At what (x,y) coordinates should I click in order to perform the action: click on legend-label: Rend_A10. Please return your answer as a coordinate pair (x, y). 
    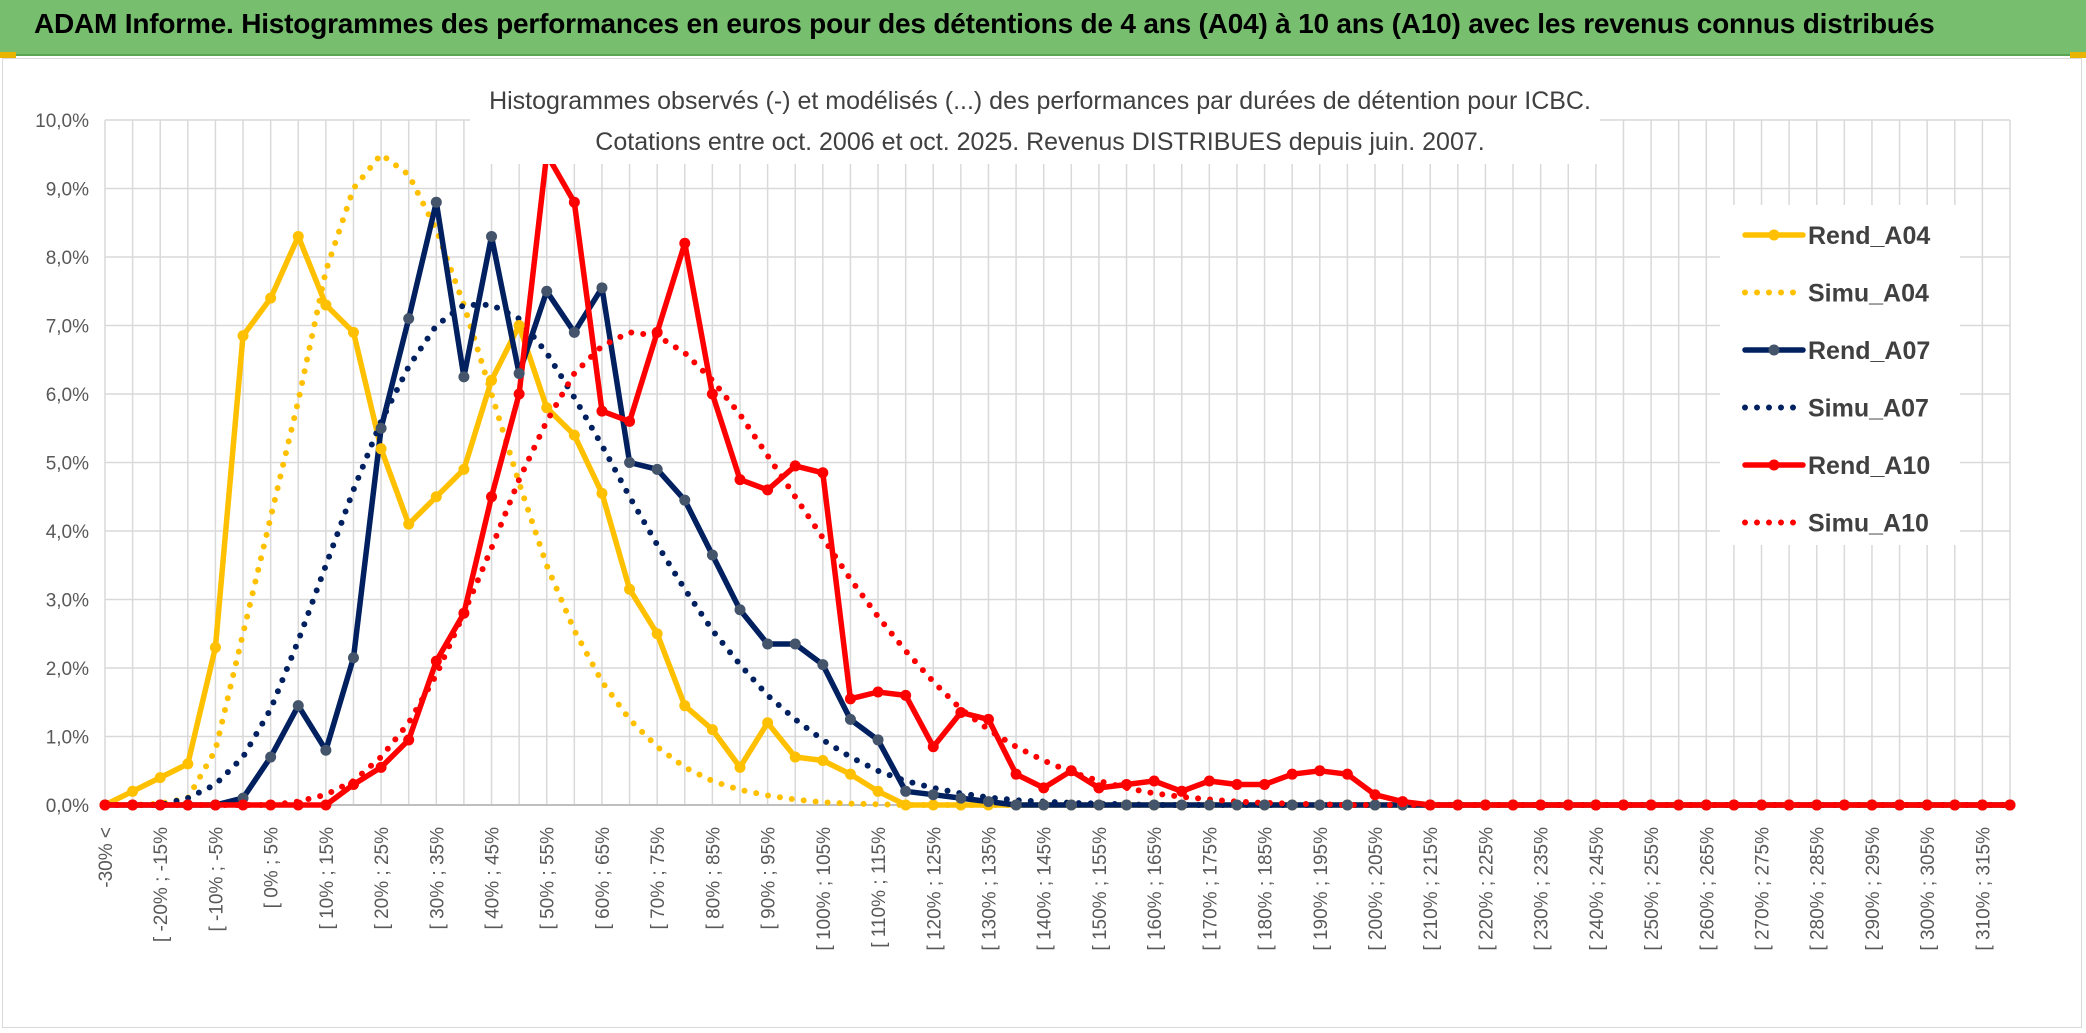
    Looking at the image, I should click on (1869, 466).